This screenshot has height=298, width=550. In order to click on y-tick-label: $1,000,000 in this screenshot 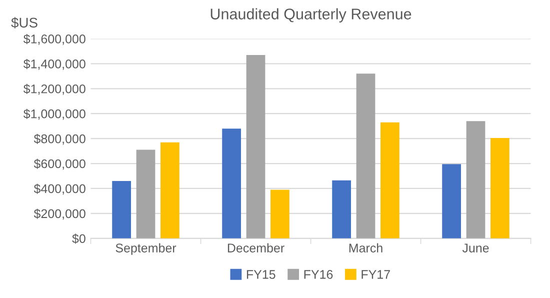, I will do `click(54, 114)`.